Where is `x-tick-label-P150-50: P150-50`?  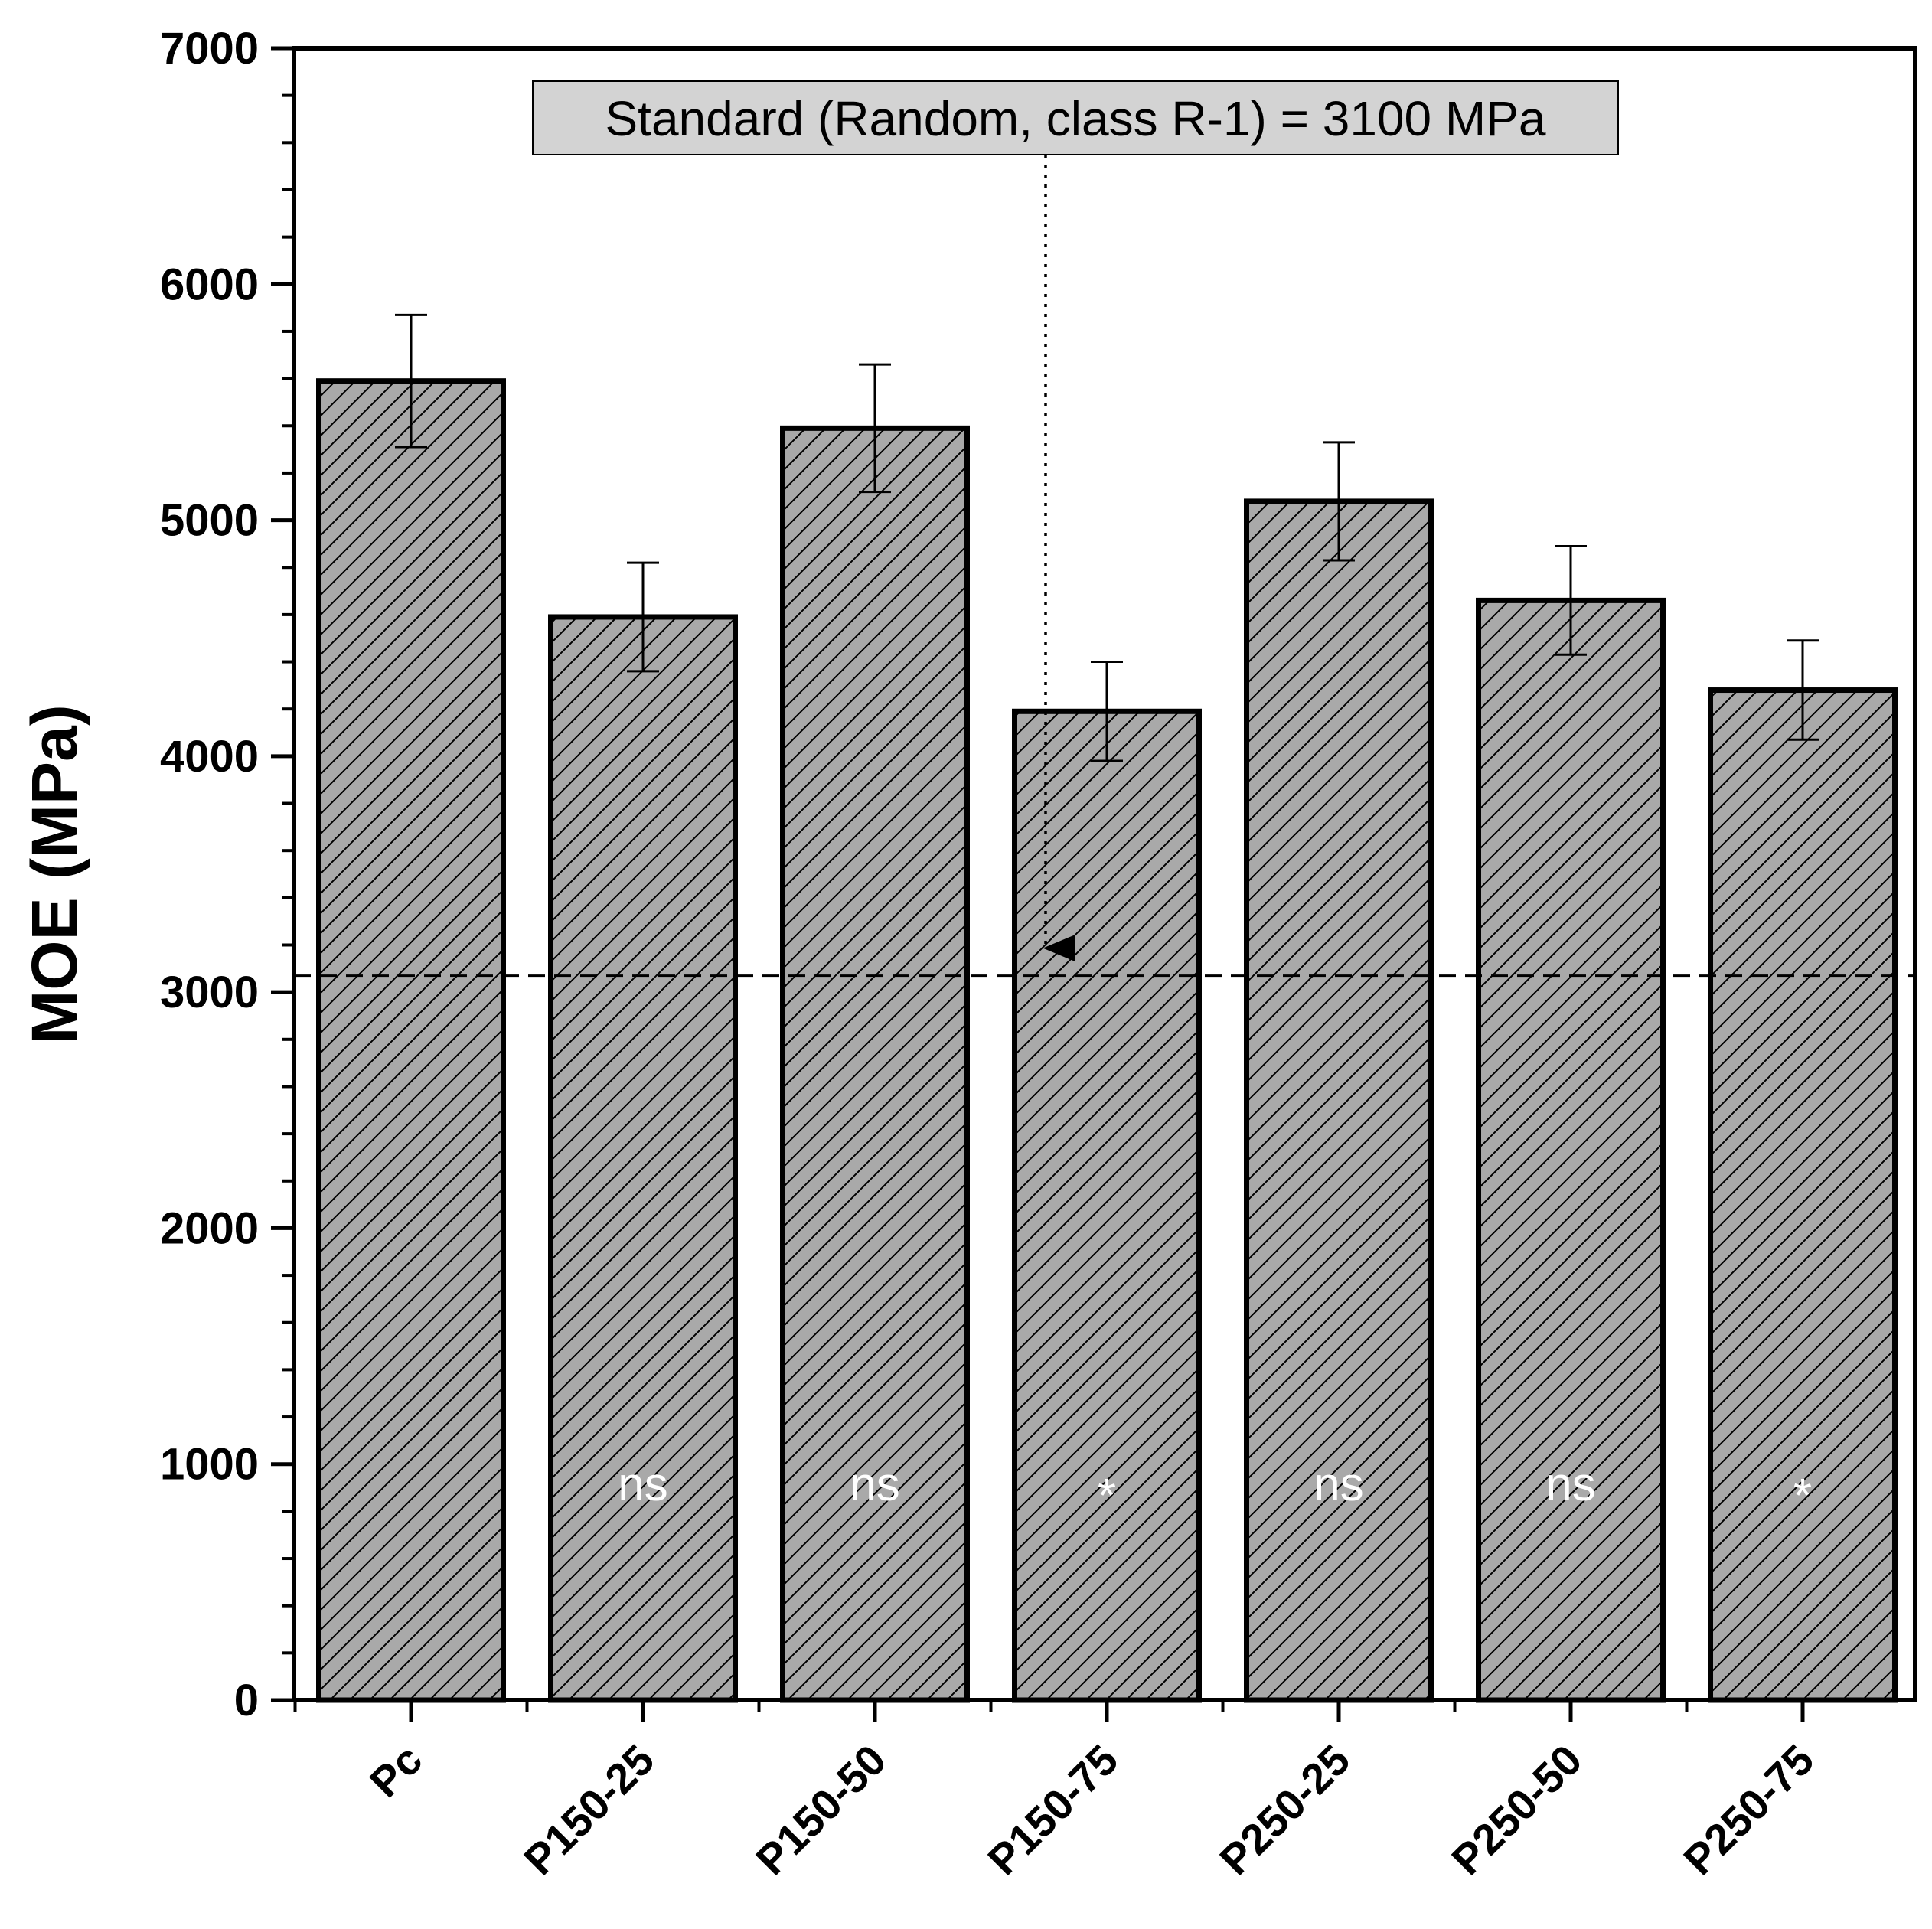 x-tick-label-P150-50: P150-50 is located at coordinates (820, 1809).